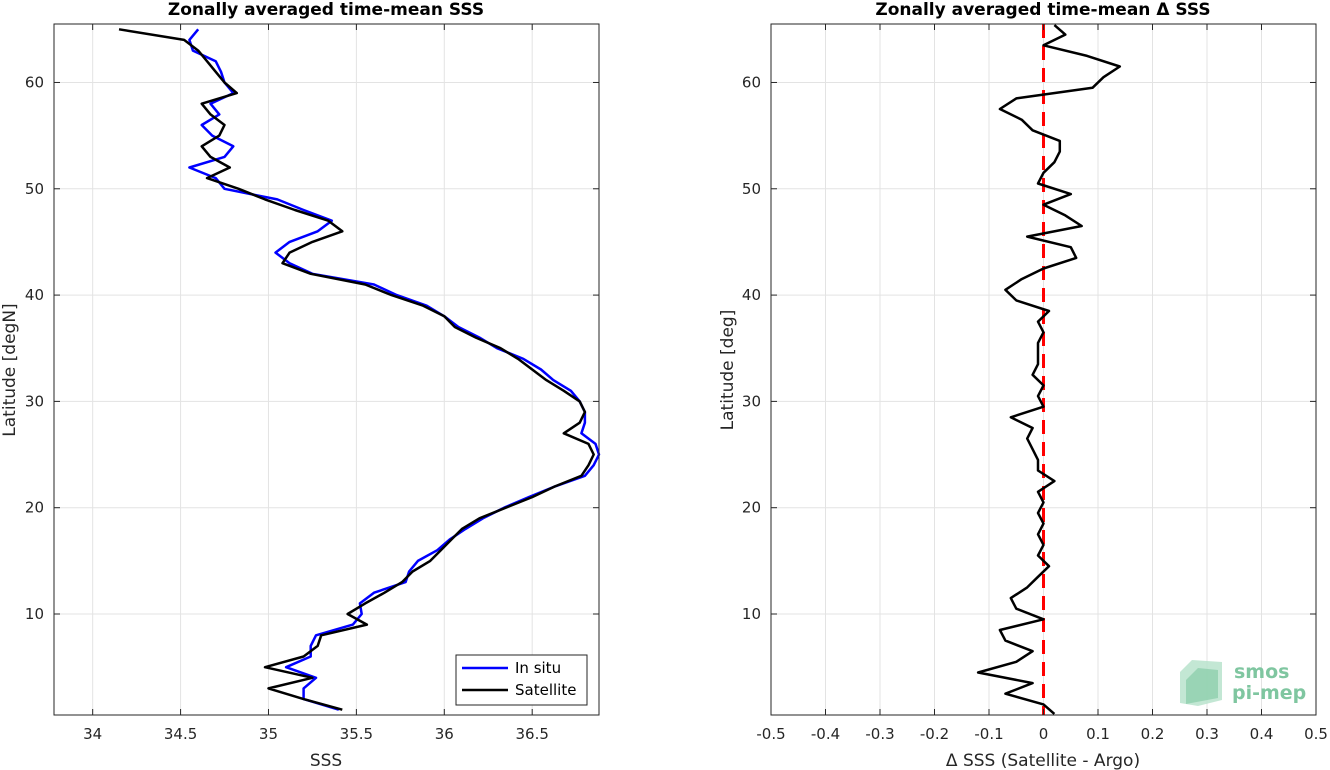 Image resolution: width=1330 pixels, height=770 pixels. I want to click on delta-sss-x-tick-label: 0.1, so click(1098, 734).